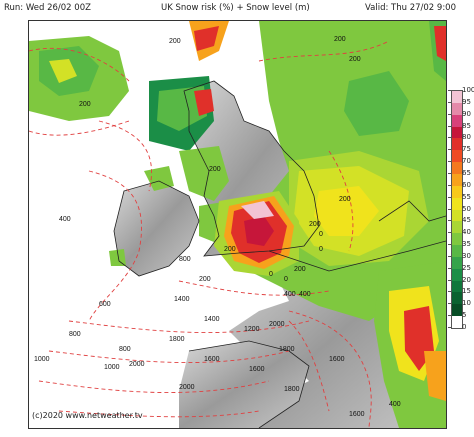 The image size is (474, 437). What do you see at coordinates (252, 329) in the screenshot?
I see `contour-label: 1200` at bounding box center [252, 329].